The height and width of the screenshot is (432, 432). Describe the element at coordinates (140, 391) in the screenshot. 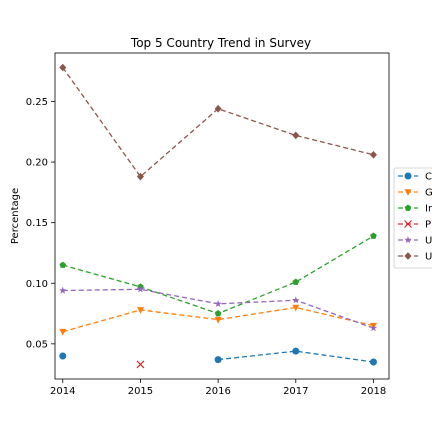

I see `x-tick-label: 2015` at that location.